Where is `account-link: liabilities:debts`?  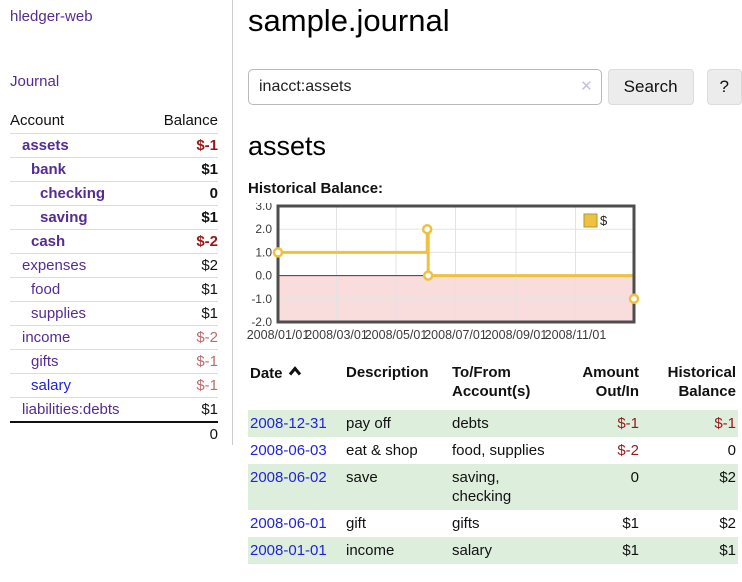
account-link: liabilities:debts is located at coordinates (71, 409).